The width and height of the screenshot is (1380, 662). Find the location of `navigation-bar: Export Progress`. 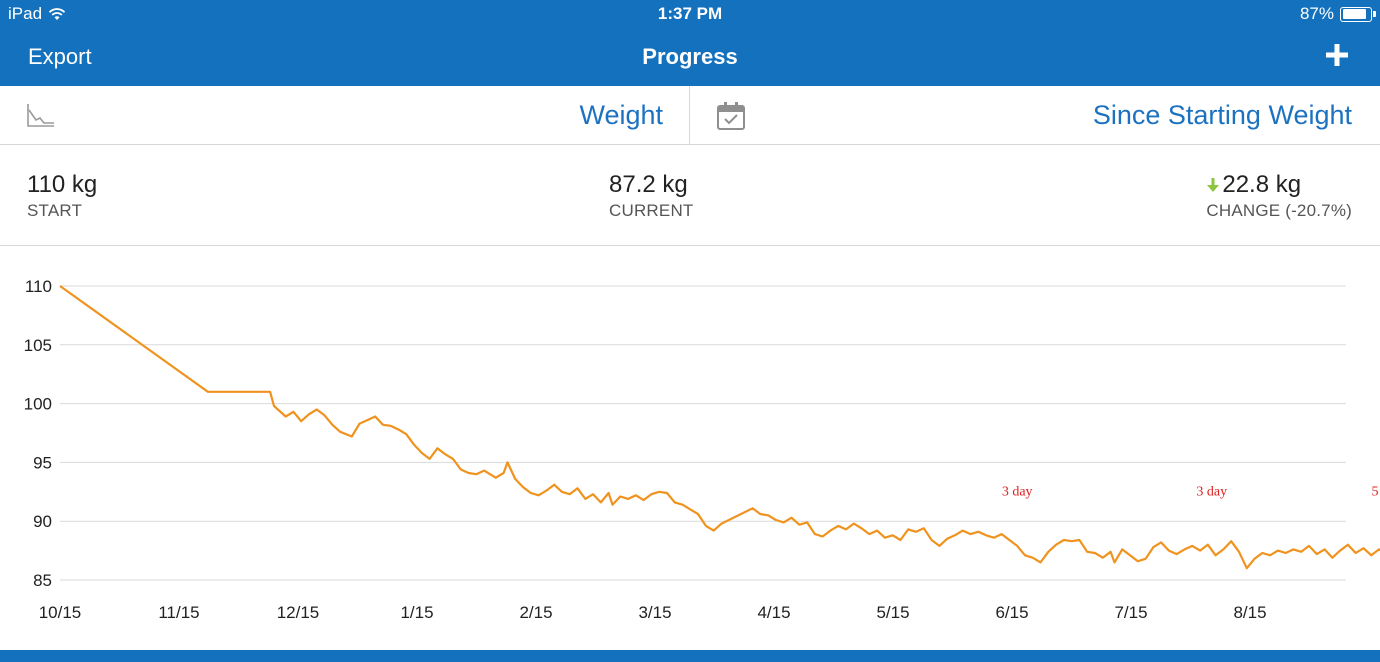

navigation-bar: Export Progress is located at coordinates (690, 58).